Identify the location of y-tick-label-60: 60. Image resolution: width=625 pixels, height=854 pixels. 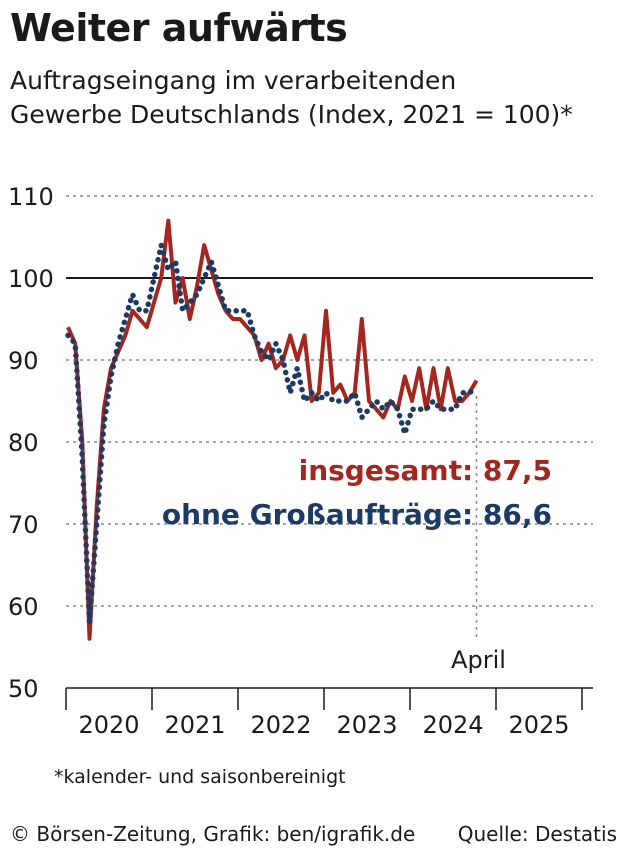
(23, 607).